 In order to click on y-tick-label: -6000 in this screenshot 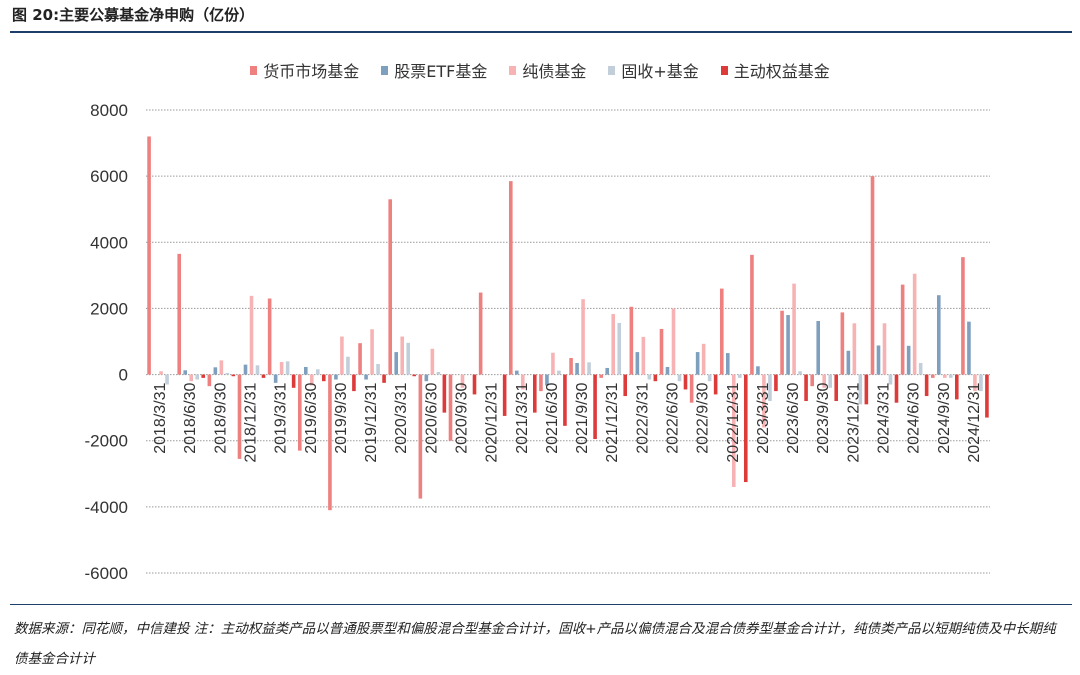, I will do `click(106, 573)`.